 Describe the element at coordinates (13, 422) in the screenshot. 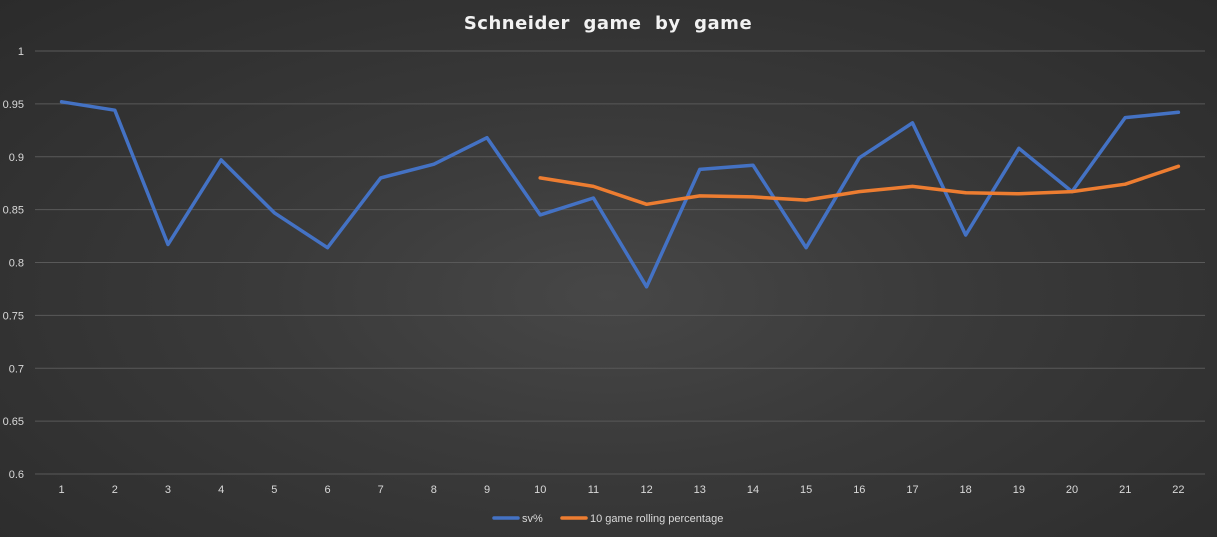

I see `y-tick-label: 0.65` at that location.